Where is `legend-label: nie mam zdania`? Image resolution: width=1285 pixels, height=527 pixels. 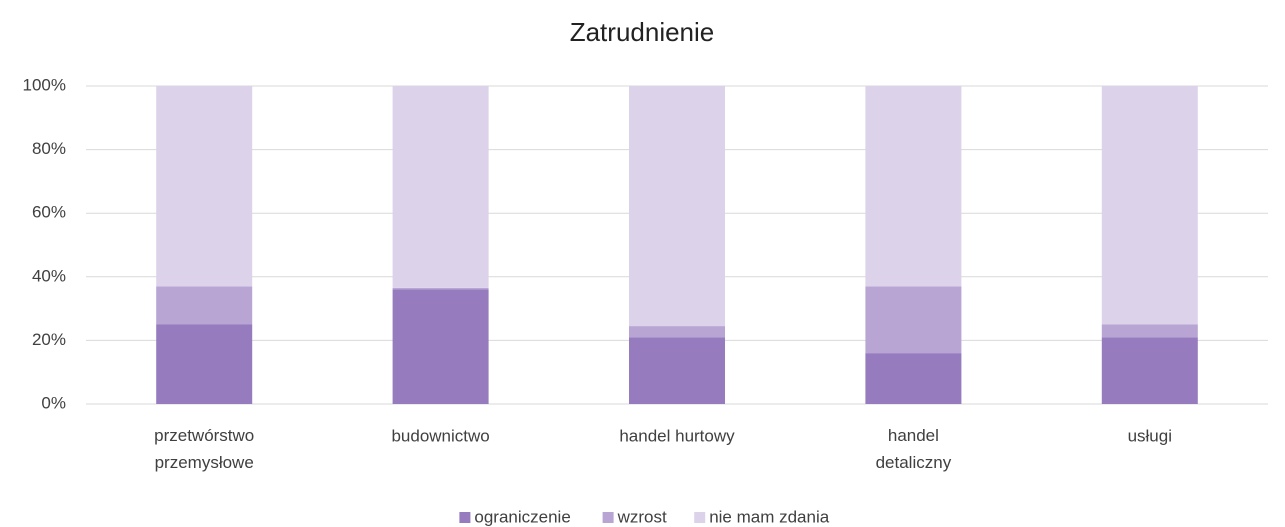 legend-label: nie mam zdania is located at coordinates (769, 516).